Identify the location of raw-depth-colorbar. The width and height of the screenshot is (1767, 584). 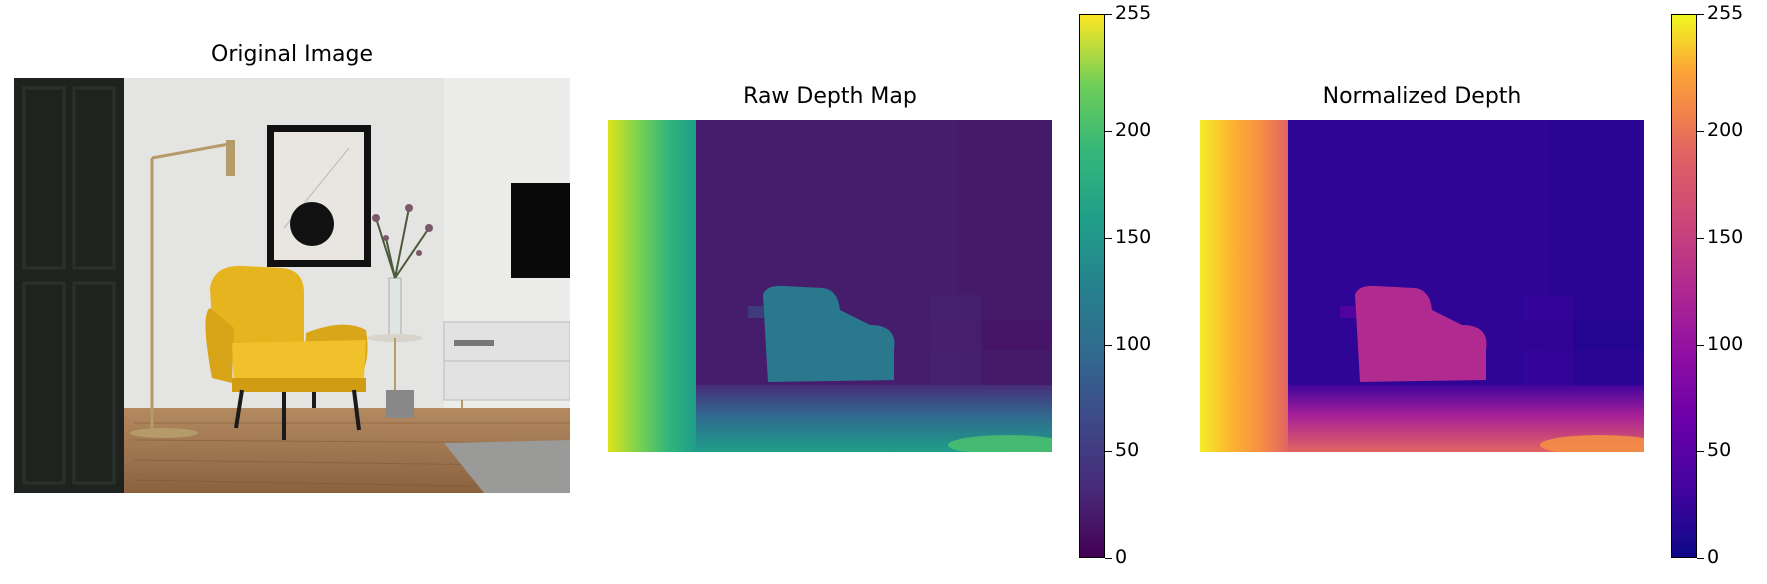
(1092, 286).